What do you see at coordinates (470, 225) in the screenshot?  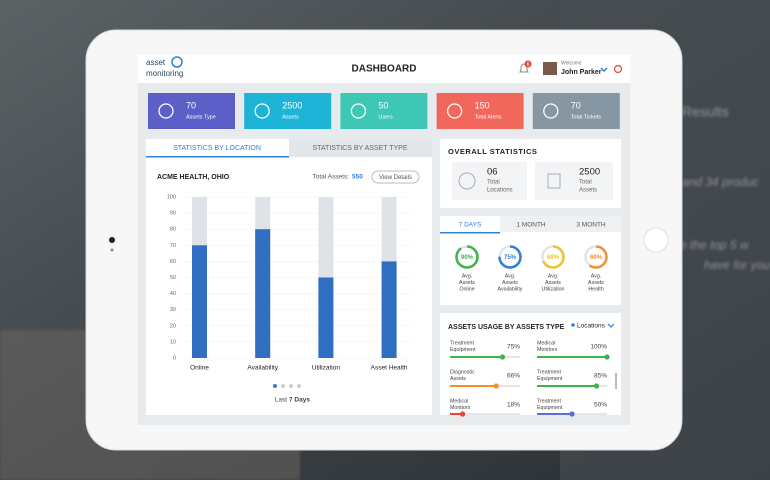 I see `tab: 7 DAYS` at bounding box center [470, 225].